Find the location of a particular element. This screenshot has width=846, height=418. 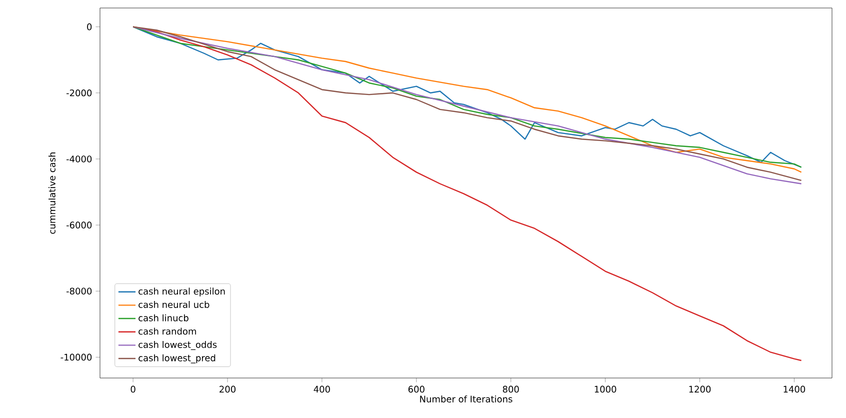

legend-label: cash lowest_pred is located at coordinates (177, 359).